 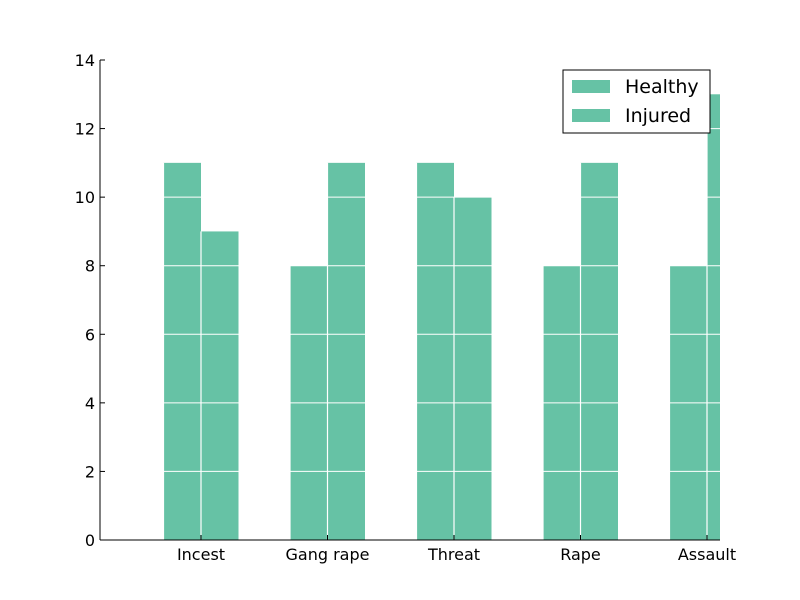 I want to click on y-tick-label: 12, so click(x=85, y=129).